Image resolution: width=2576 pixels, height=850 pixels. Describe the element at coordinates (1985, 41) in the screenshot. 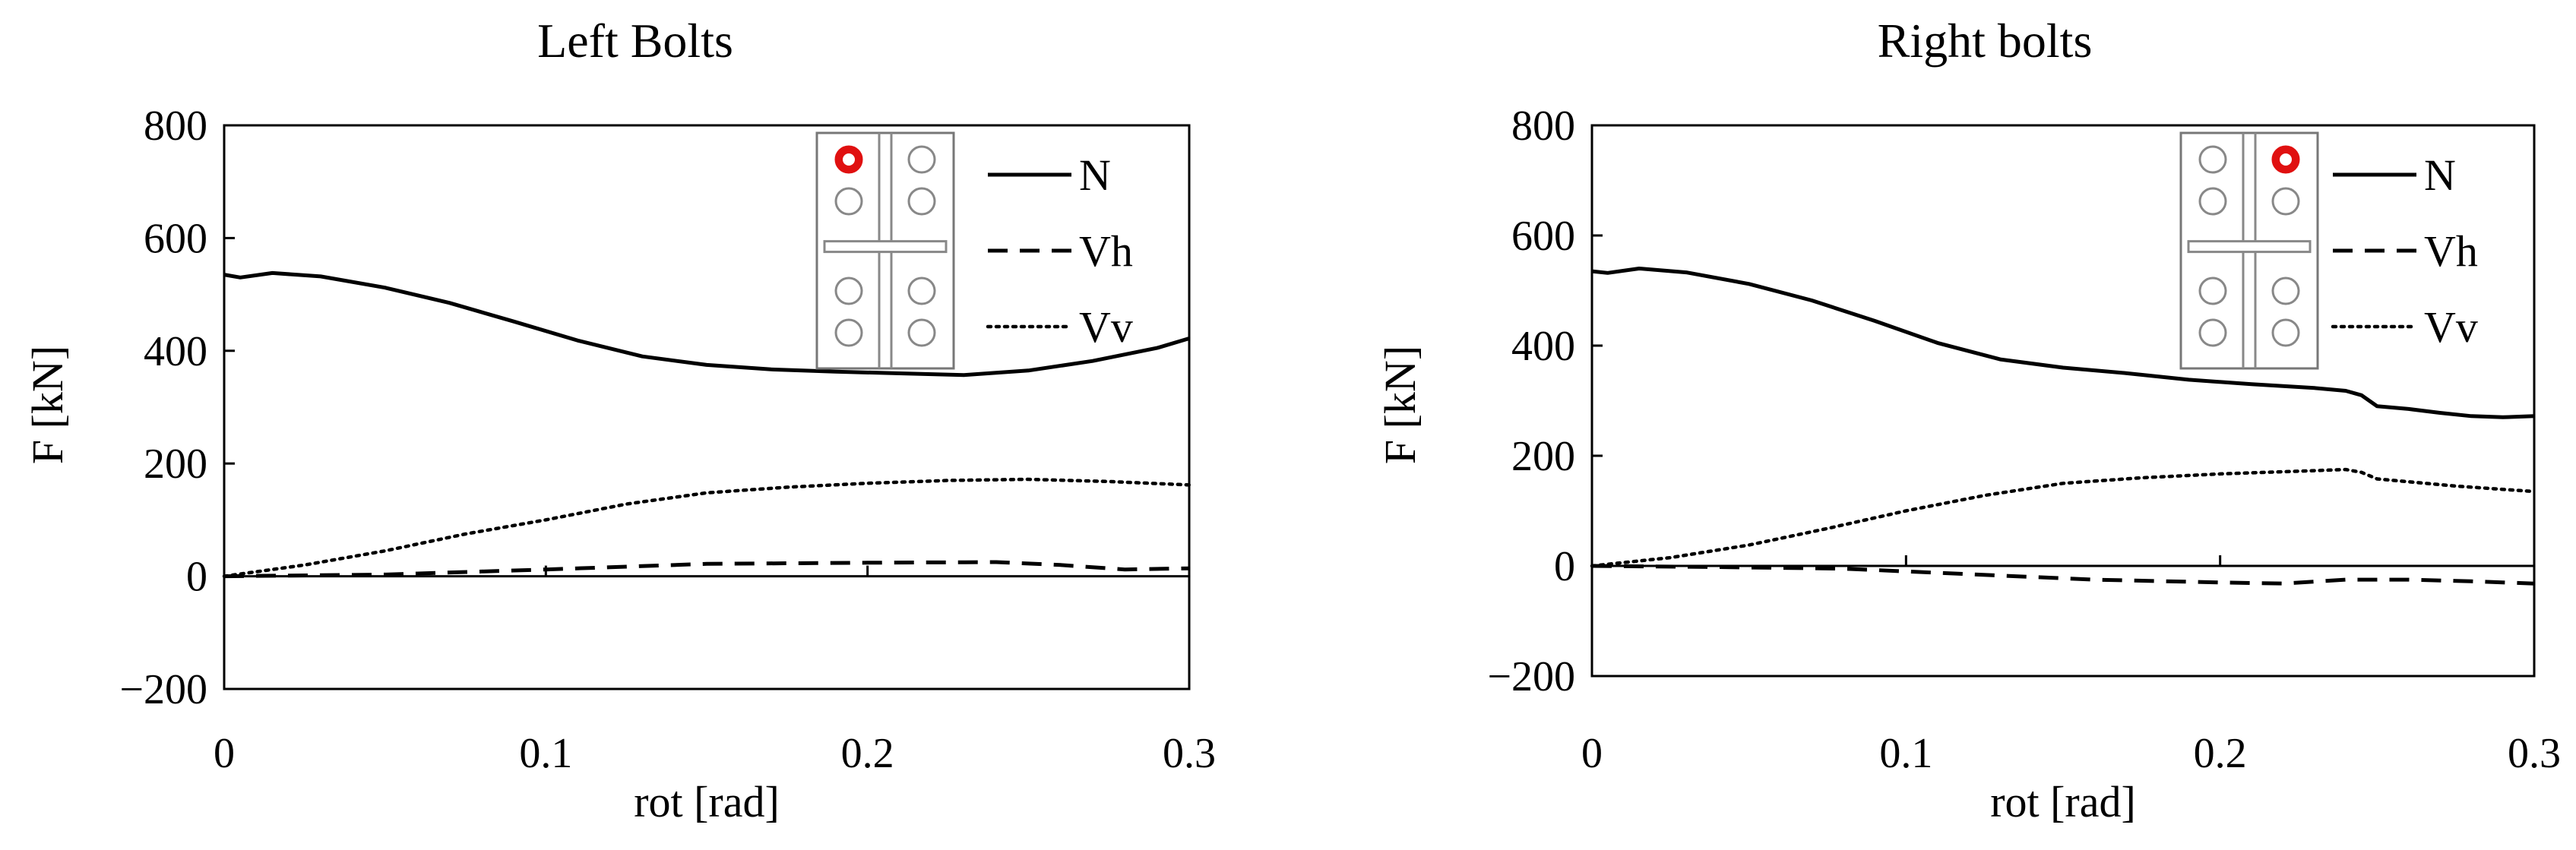

I see `chart-title: Right bolts` at that location.